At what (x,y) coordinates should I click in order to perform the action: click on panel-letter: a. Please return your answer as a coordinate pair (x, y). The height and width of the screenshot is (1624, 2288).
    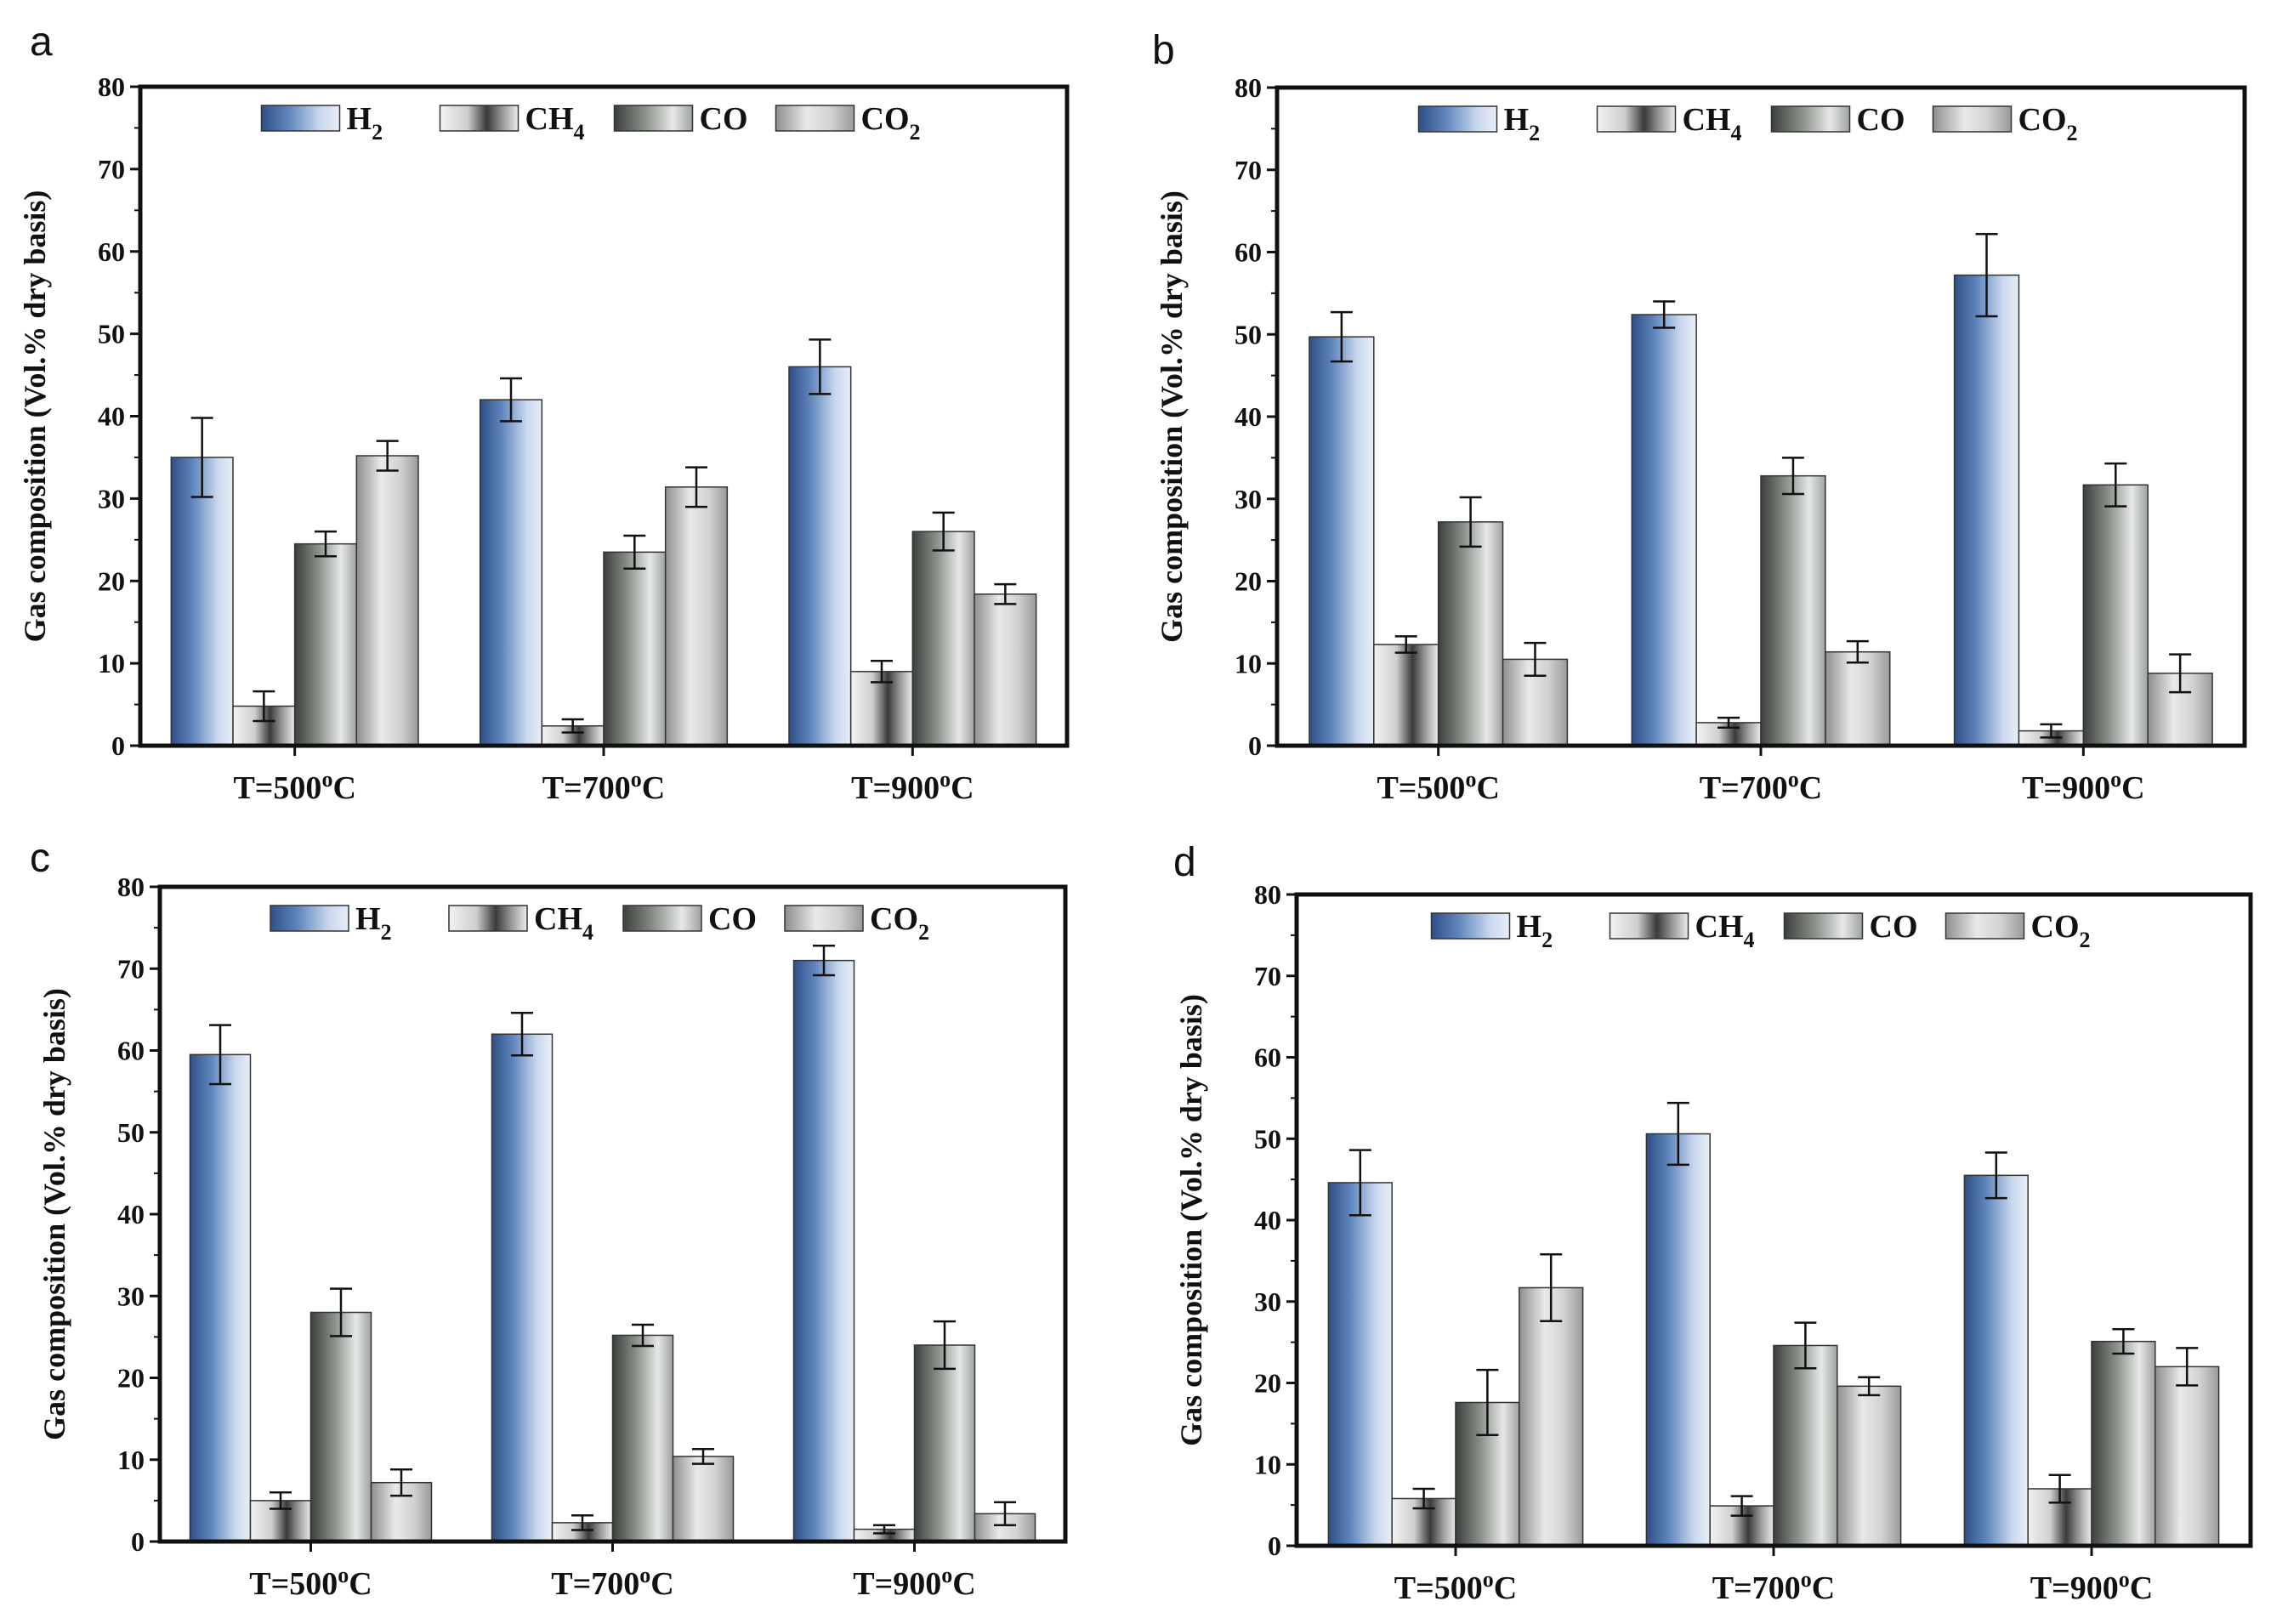
    Looking at the image, I should click on (41, 42).